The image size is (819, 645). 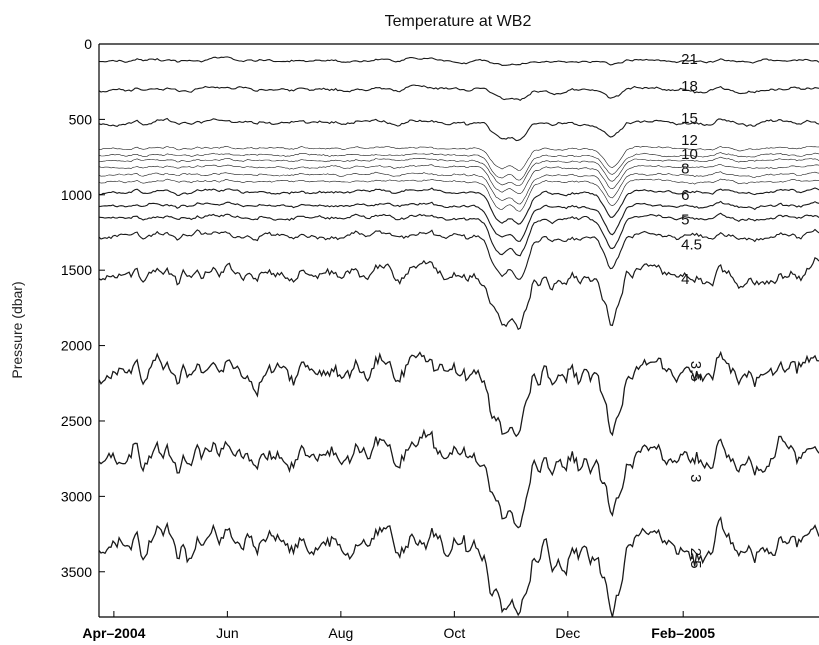 What do you see at coordinates (76, 421) in the screenshot?
I see `y-tick-label: 2500` at bounding box center [76, 421].